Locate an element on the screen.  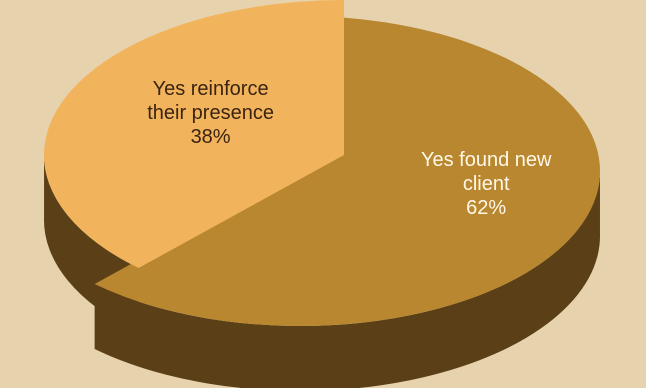
slice-category-label-0: client is located at coordinates (486, 184).